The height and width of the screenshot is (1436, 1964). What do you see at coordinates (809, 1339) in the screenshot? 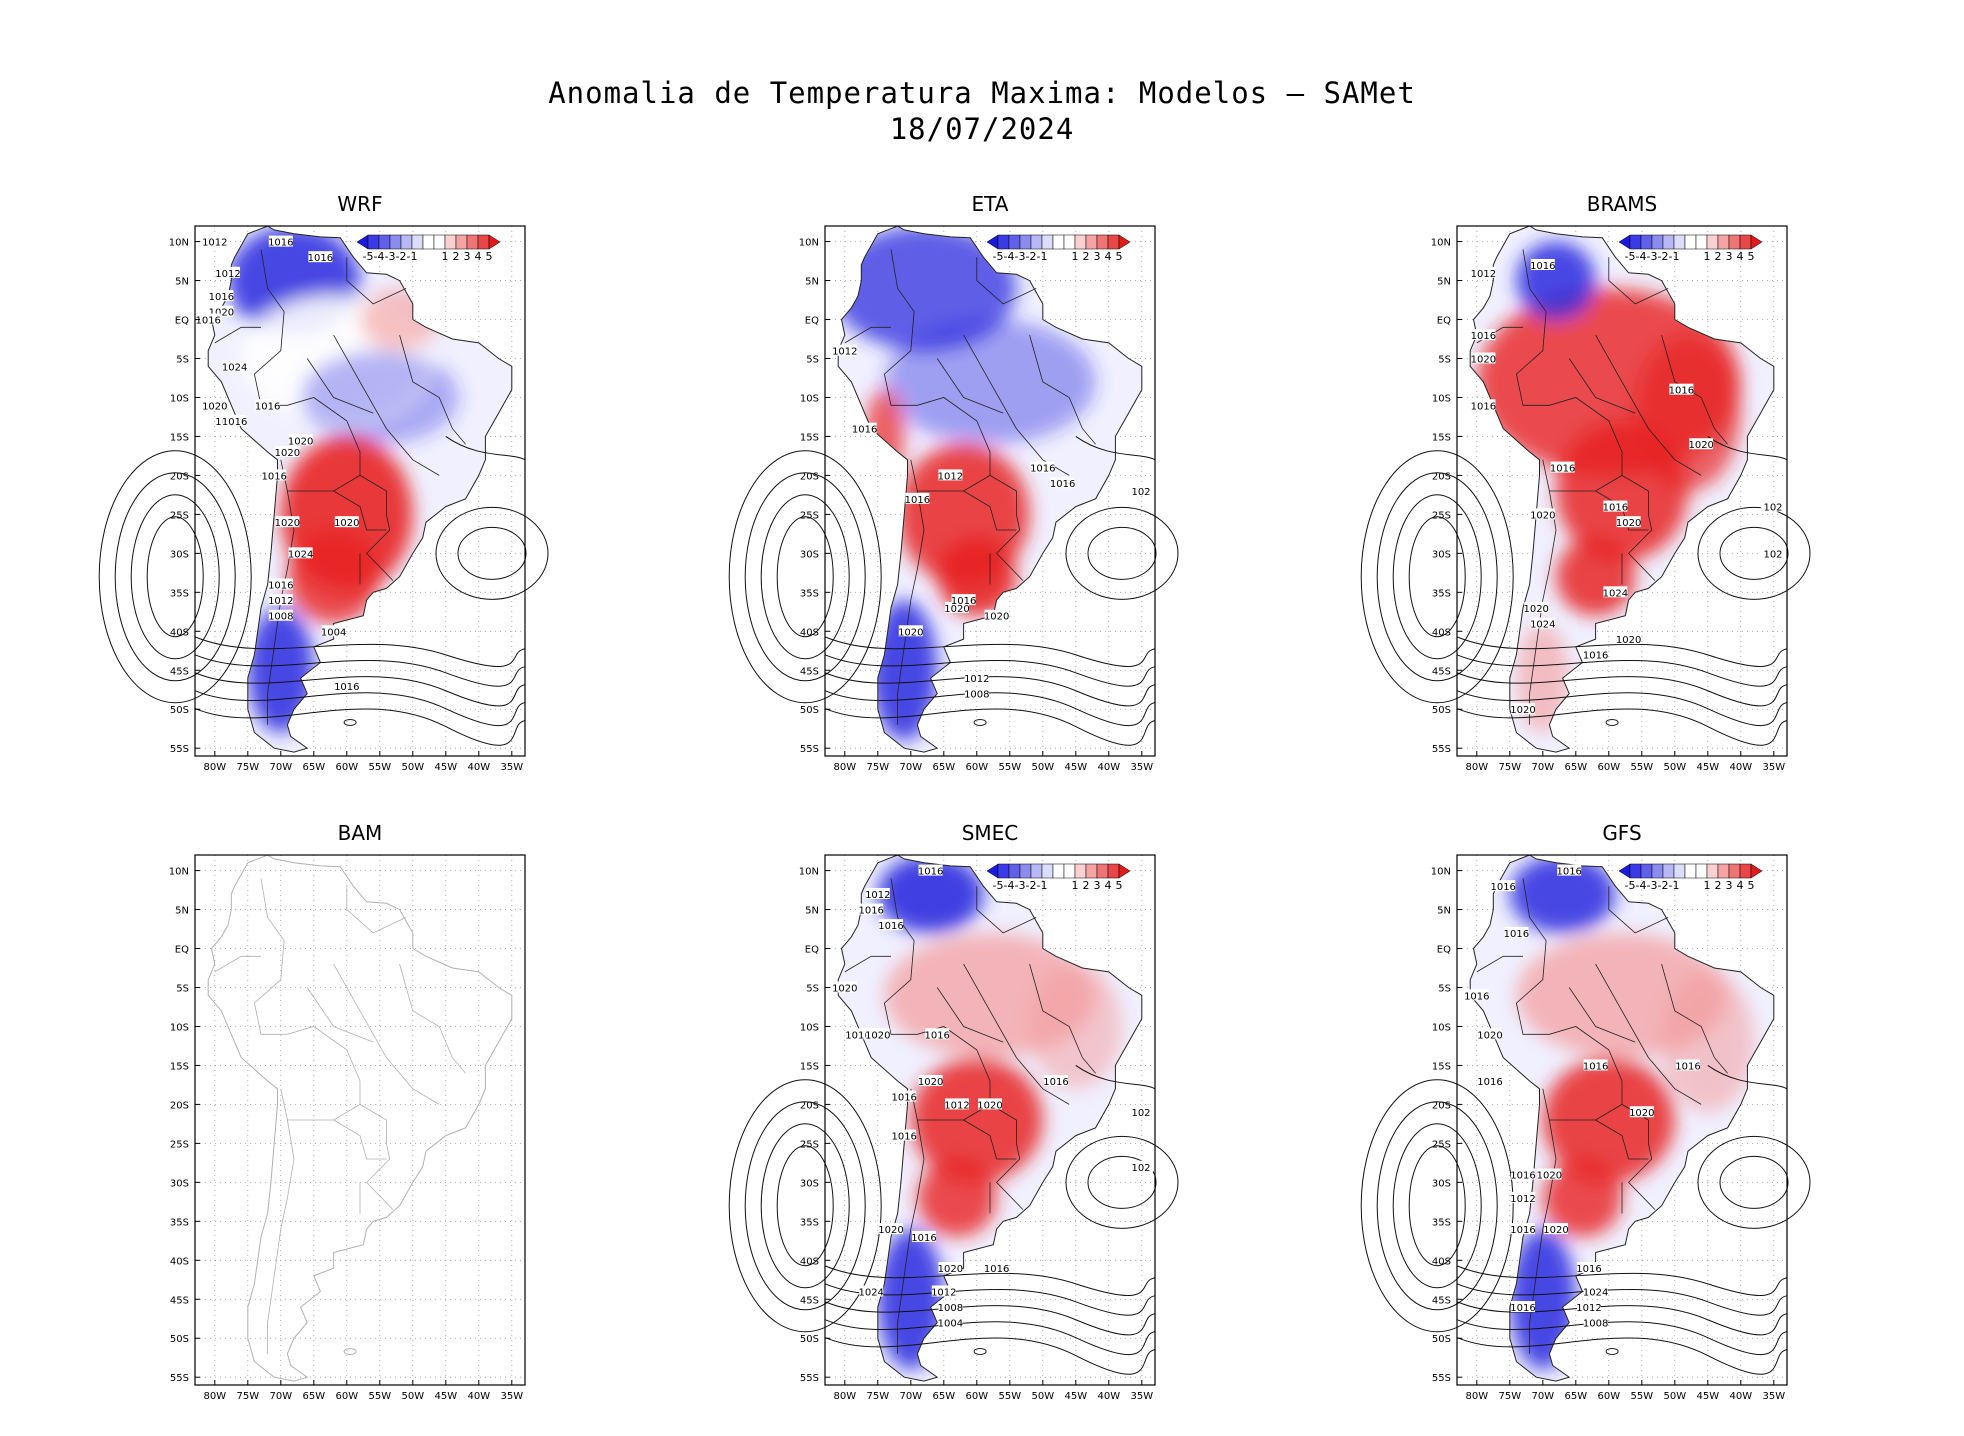
I see `lat-tick-label: 50S` at bounding box center [809, 1339].